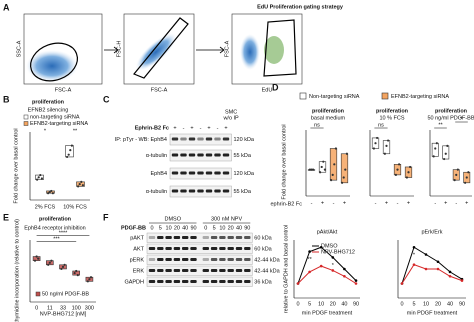 The height and width of the screenshot is (322, 474). What do you see at coordinates (106, 99) in the screenshot?
I see `panel-label: C` at bounding box center [106, 99].